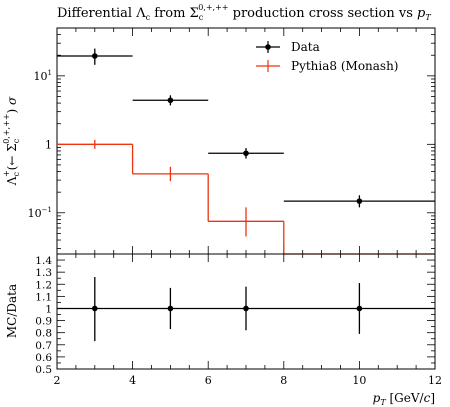 Image resolution: width=450 pixels, height=407 pixels. I want to click on ratio-y-tick-label: 0.5, so click(43, 370).